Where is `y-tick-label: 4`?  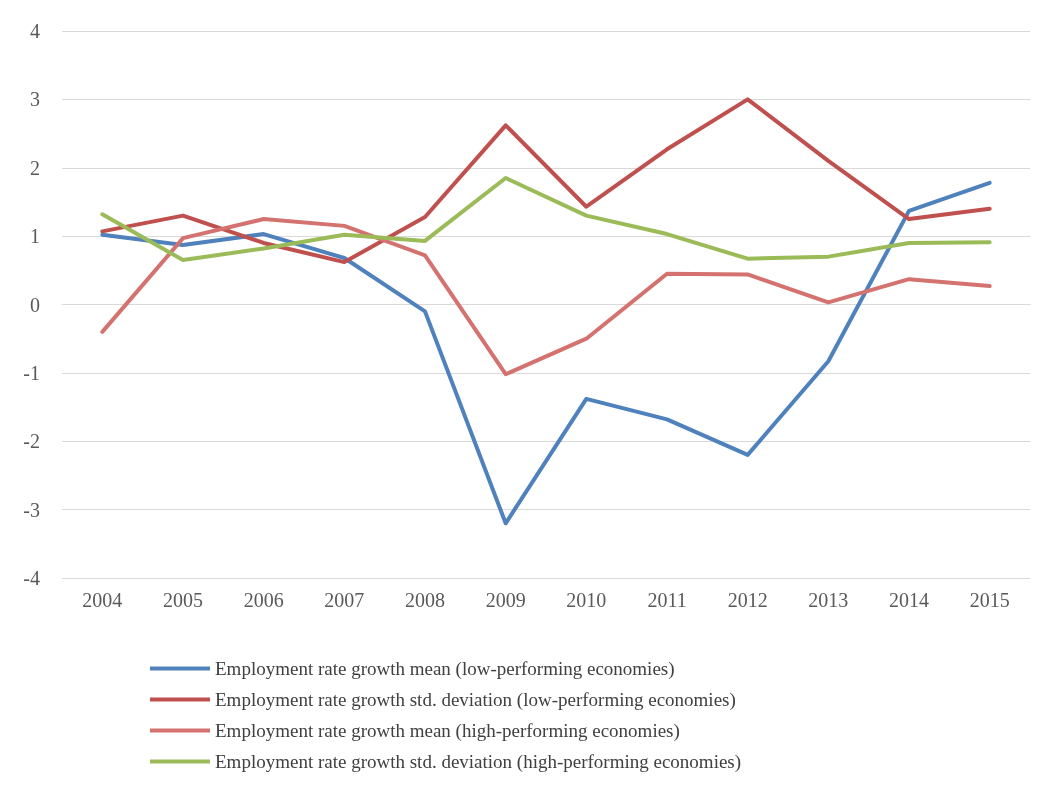 y-tick-label: 4 is located at coordinates (35, 31).